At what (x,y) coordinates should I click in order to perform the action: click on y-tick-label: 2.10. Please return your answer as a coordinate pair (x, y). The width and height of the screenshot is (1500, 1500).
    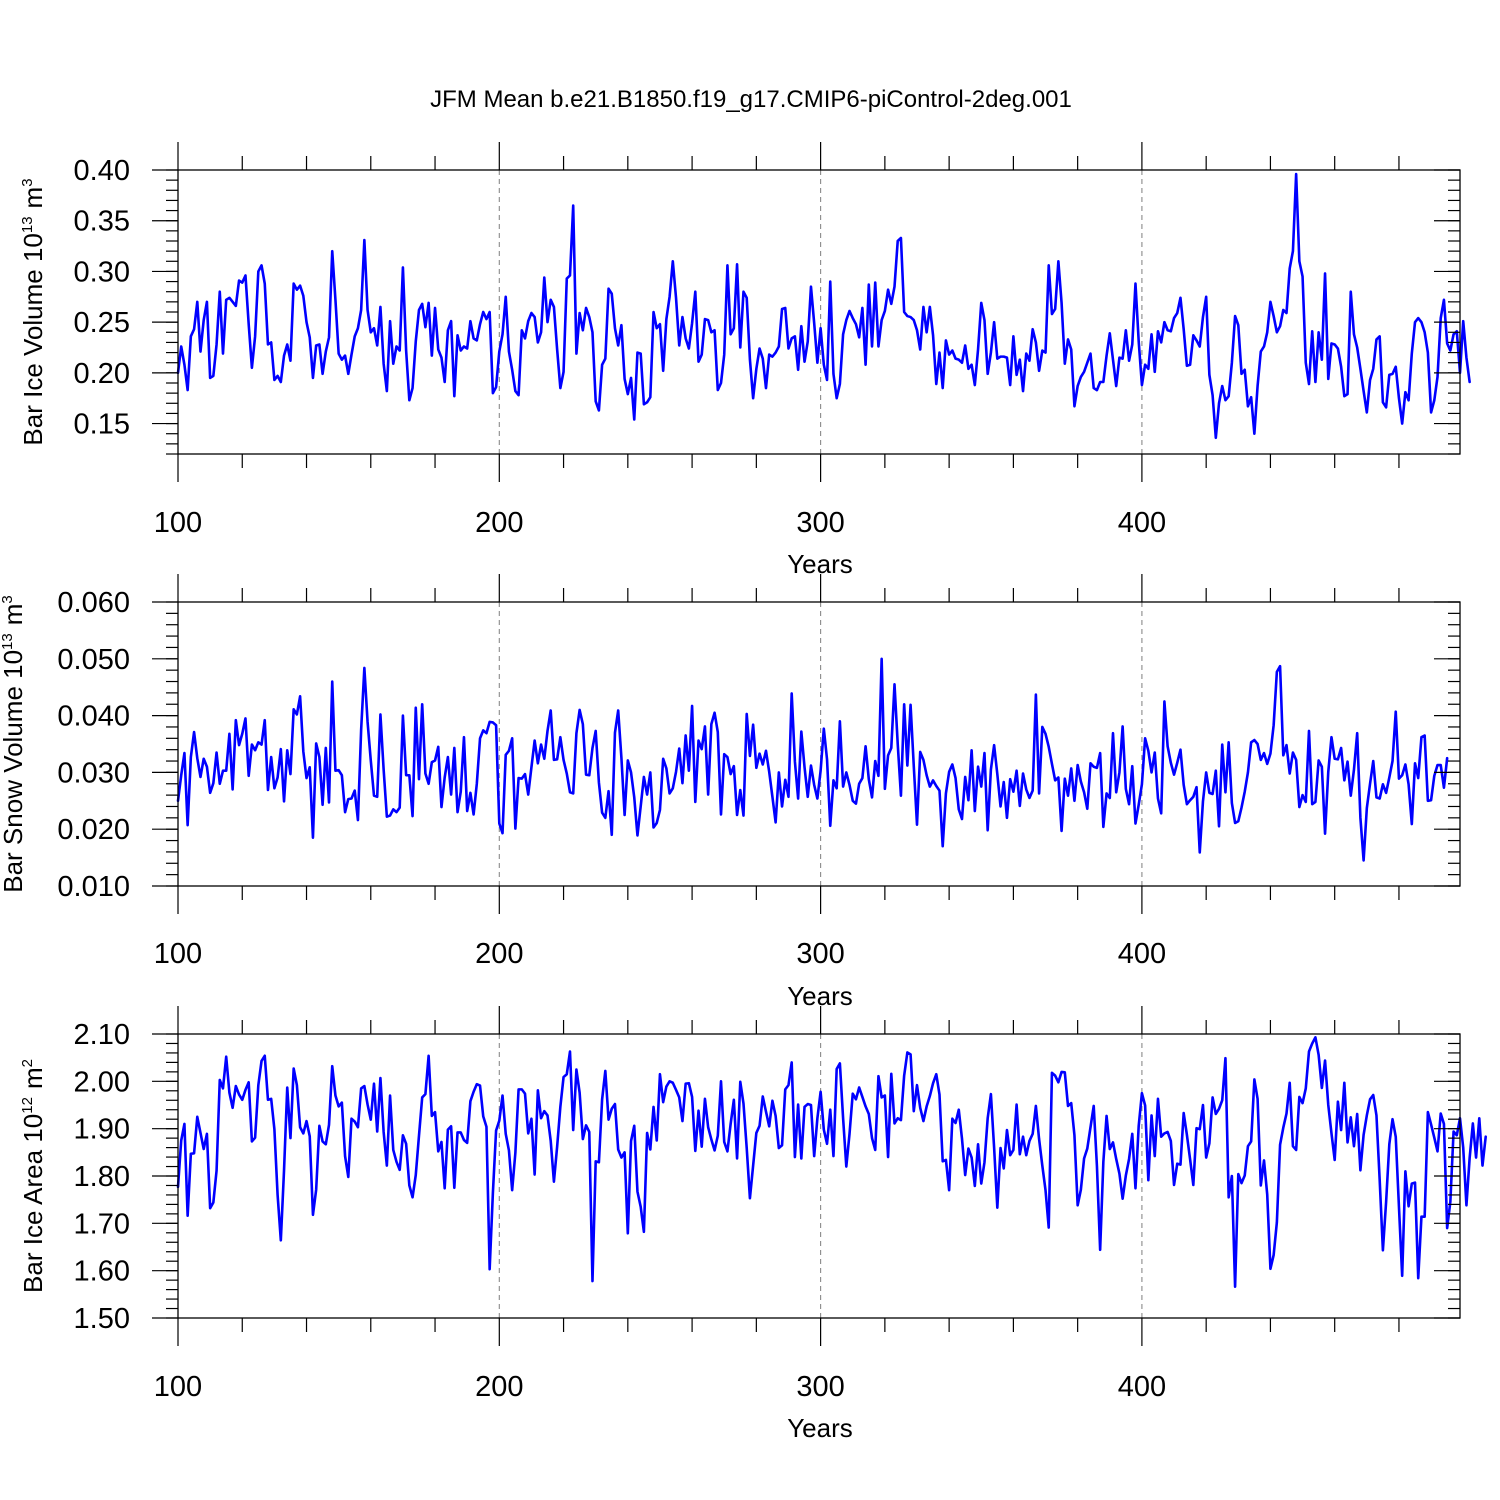
    Looking at the image, I should click on (102, 1035).